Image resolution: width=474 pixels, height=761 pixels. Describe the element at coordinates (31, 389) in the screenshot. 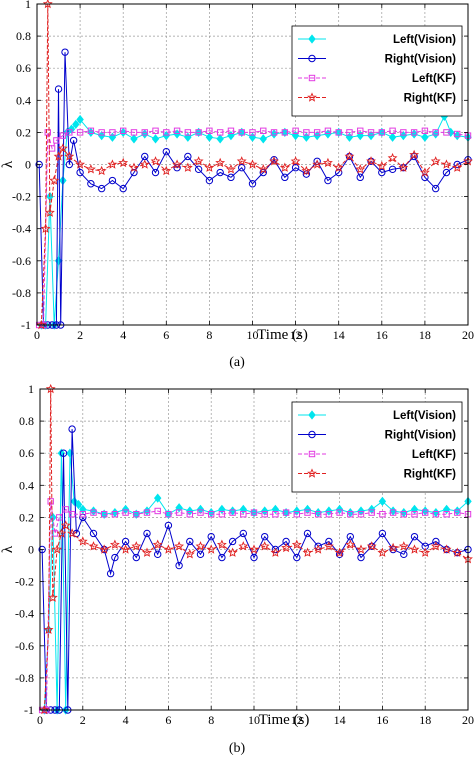

I see `y-tick-label: 1` at that location.